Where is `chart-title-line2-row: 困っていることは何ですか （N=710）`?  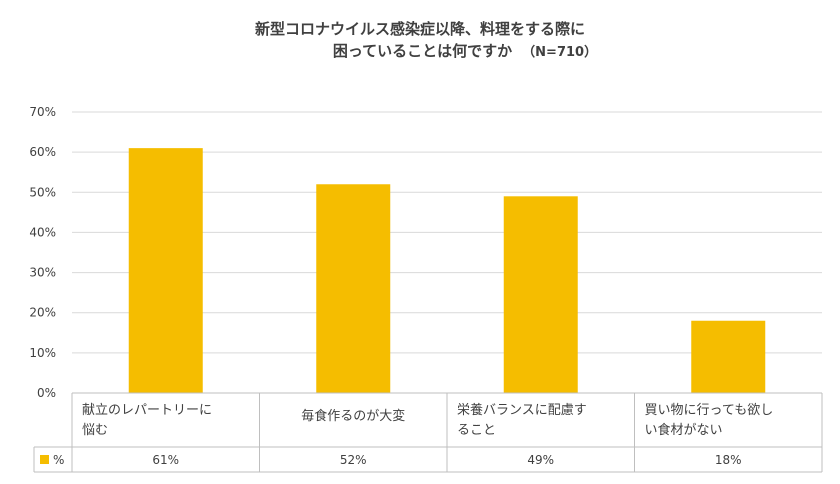
chart-title-line2-row: 困っていることは何ですか （N=710） is located at coordinates (420, 52).